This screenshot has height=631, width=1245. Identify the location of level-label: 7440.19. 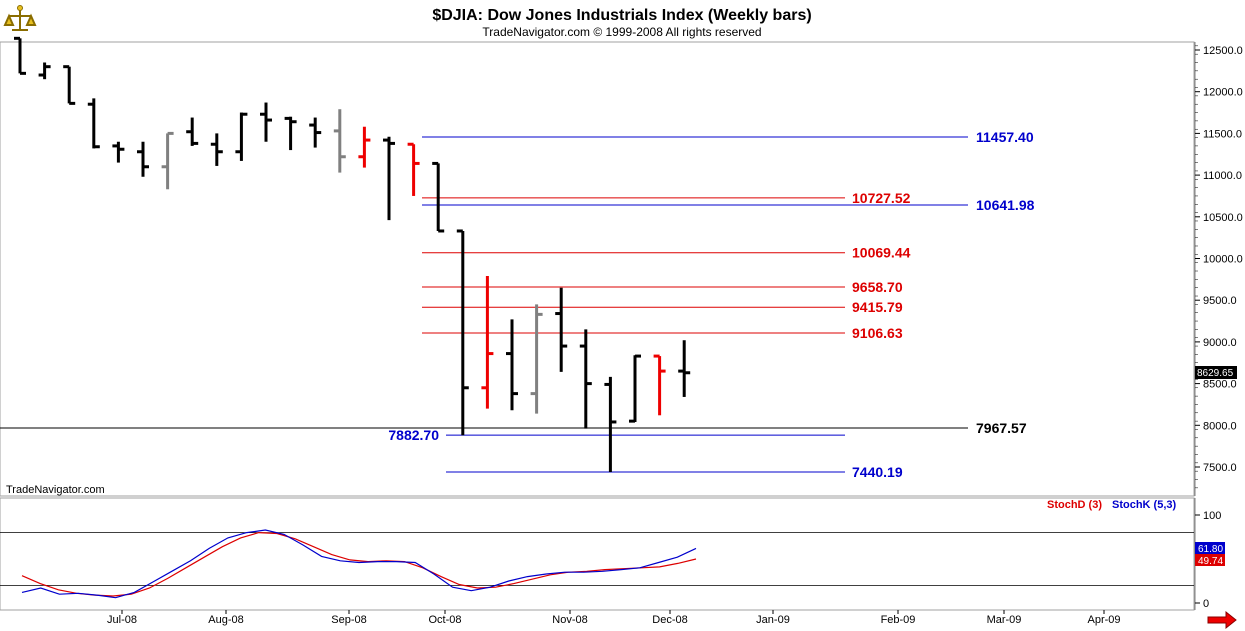
(877, 472).